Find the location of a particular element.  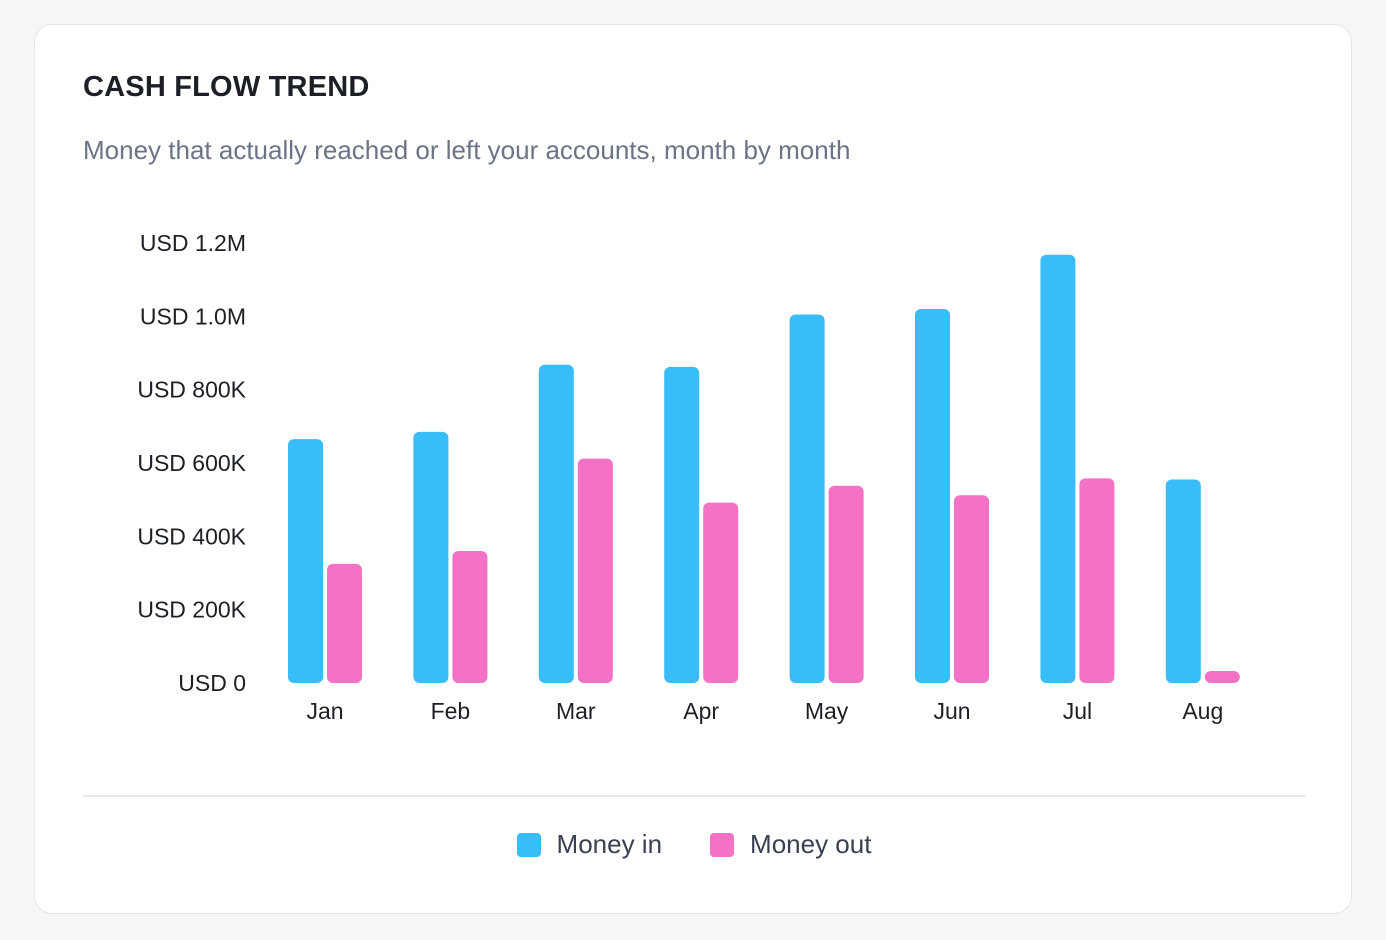

x-axis: Jan Feb Mar Apr May Jun Jul Aug is located at coordinates (764, 711).